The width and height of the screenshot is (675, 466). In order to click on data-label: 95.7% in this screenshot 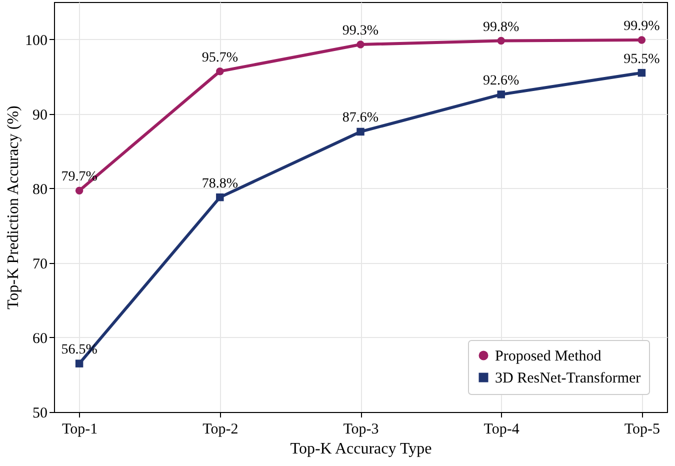, I will do `click(220, 58)`.